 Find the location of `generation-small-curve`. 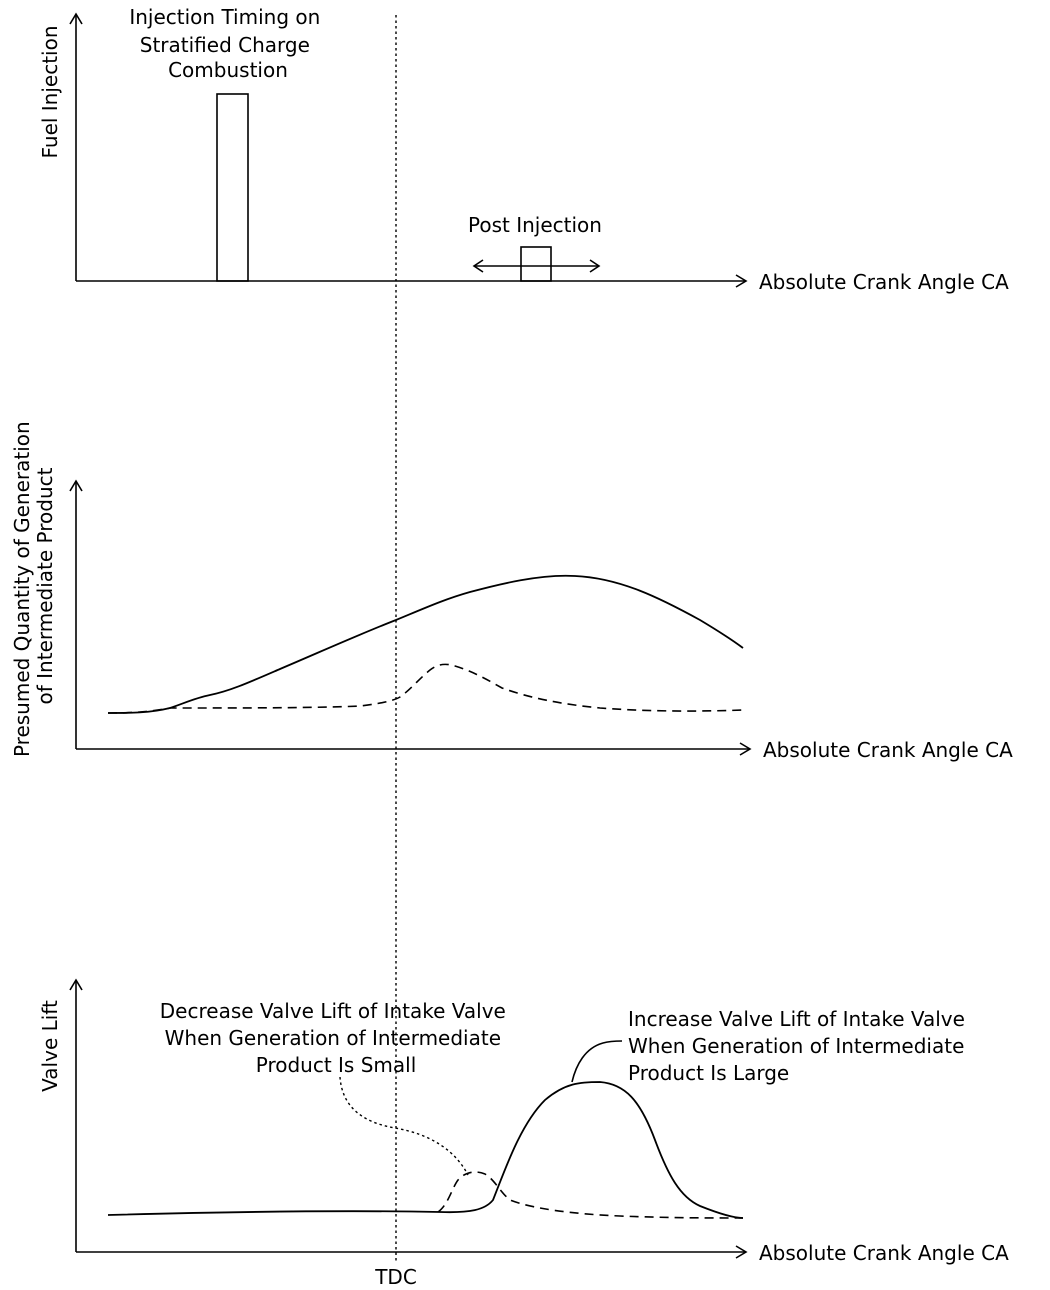

generation-small-curve is located at coordinates (425, 688).